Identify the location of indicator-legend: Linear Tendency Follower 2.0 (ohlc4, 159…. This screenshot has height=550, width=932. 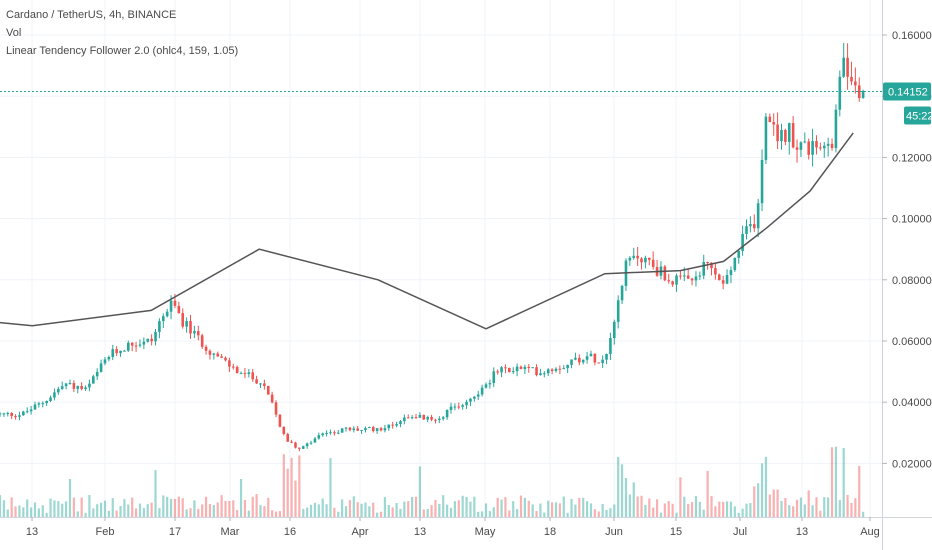
(122, 51).